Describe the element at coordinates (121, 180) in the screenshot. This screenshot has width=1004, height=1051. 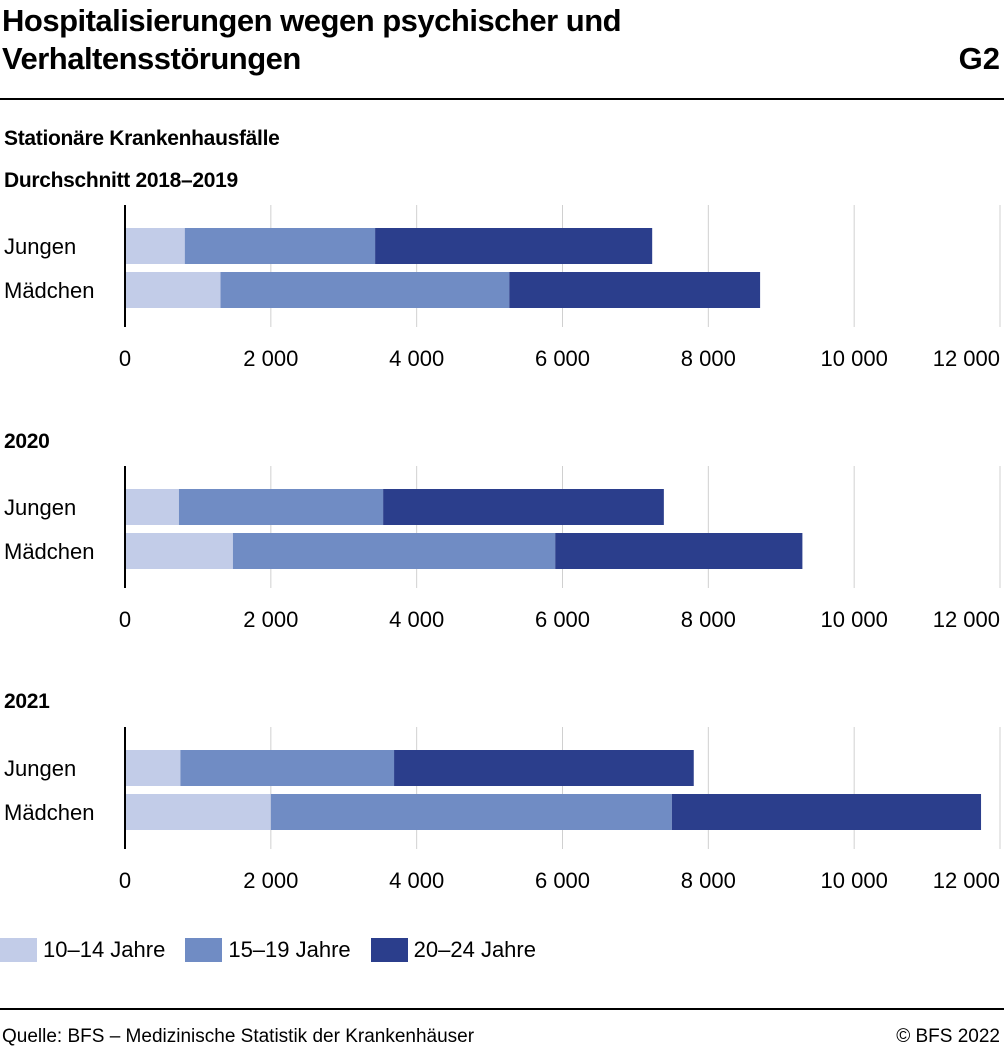
I see `panel-title-2018-2019: Durchschnitt 2018–2019` at that location.